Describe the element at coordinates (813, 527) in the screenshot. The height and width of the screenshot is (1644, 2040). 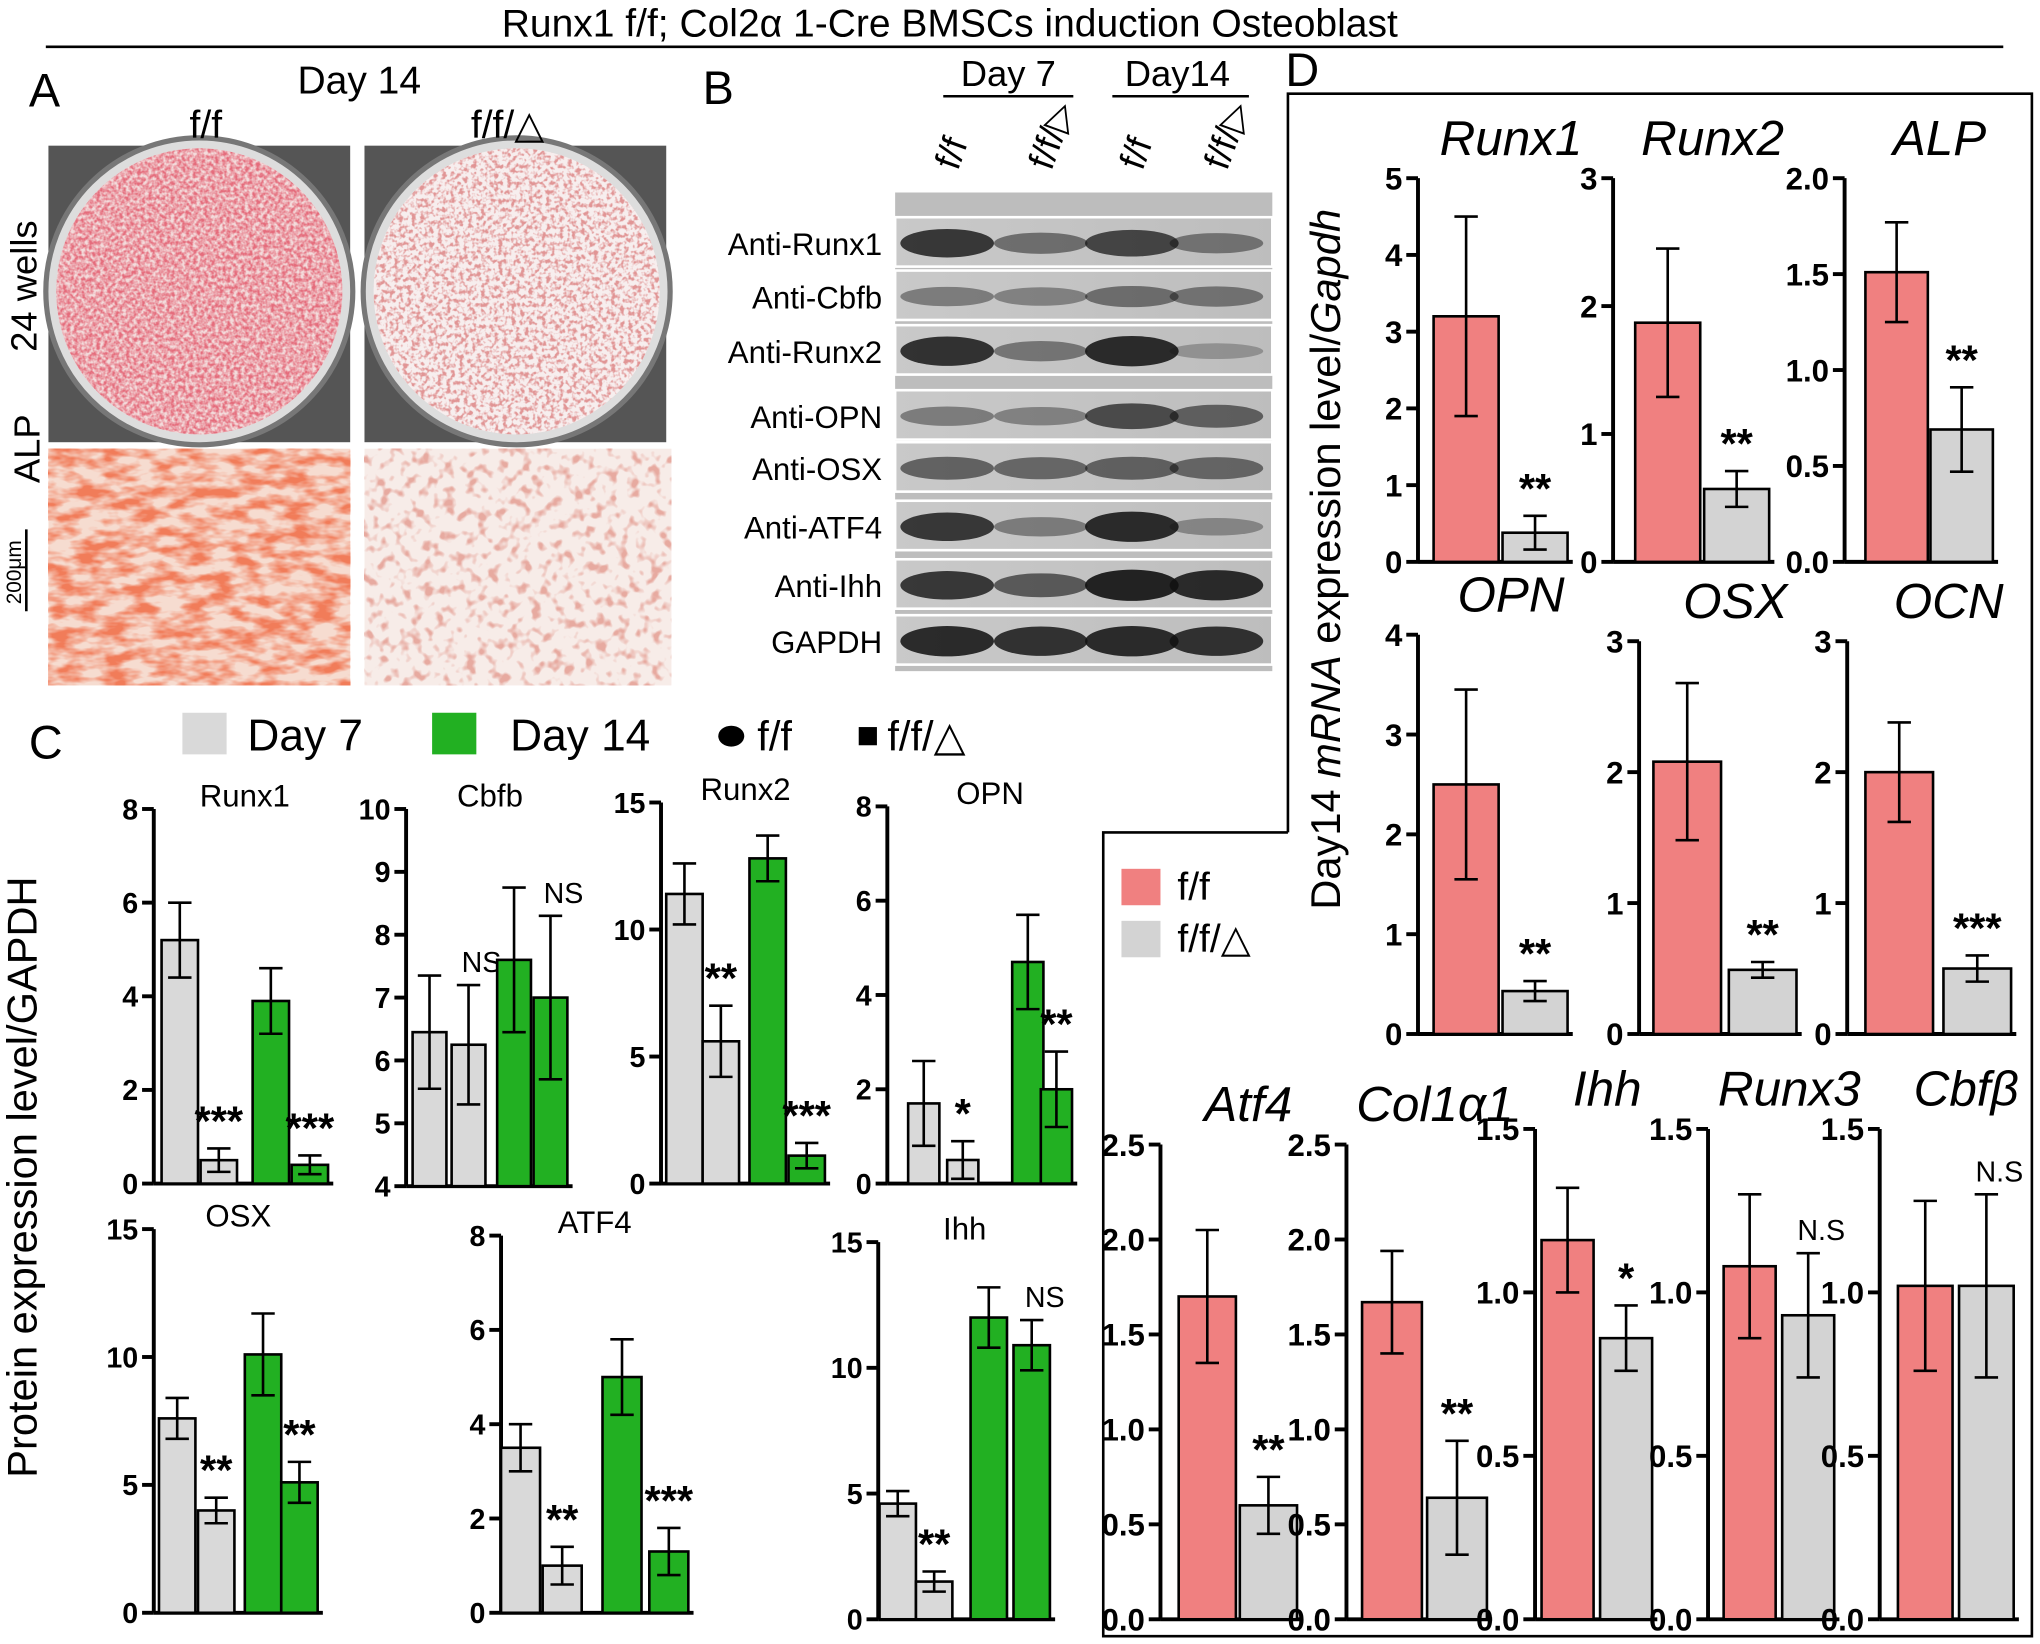
I see `band-label: Anti-ATF4` at that location.